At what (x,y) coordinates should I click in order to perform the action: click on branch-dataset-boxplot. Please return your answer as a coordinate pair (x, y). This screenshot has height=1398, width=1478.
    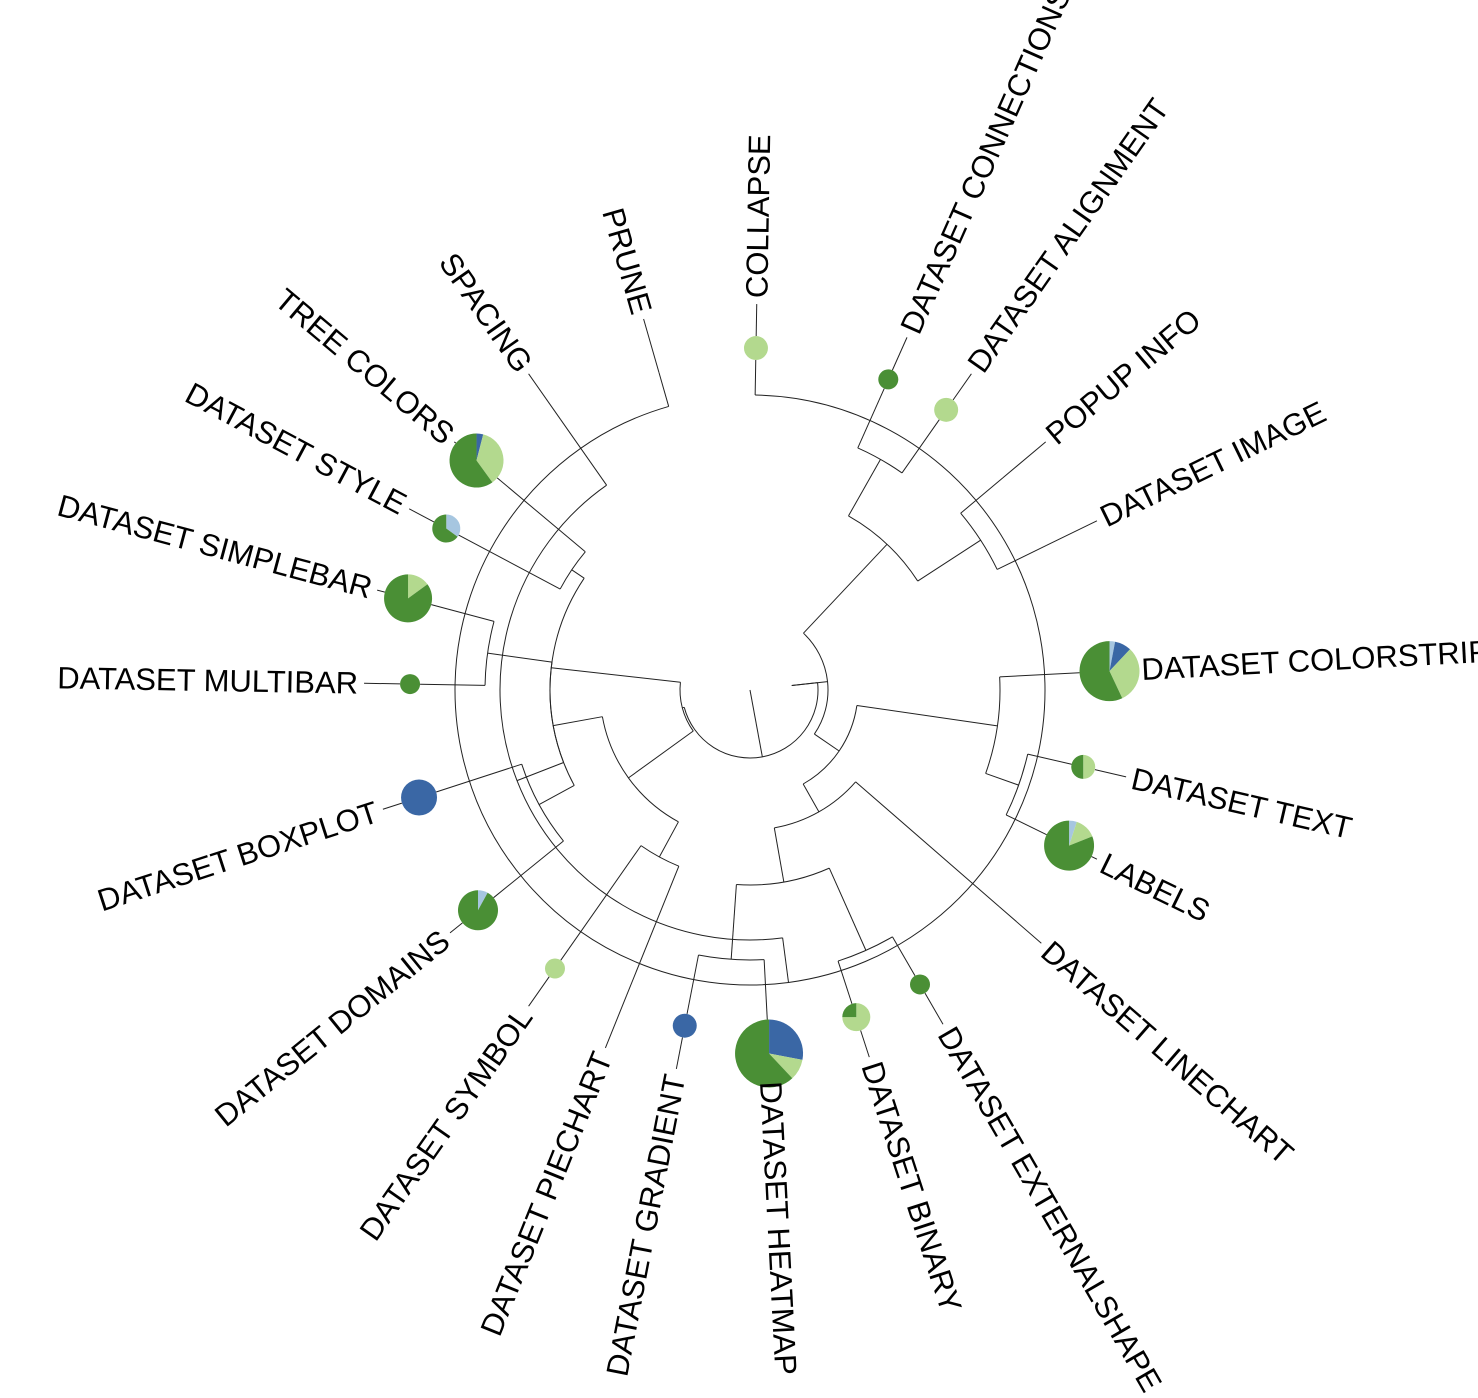
    Looking at the image, I should click on (478, 778).